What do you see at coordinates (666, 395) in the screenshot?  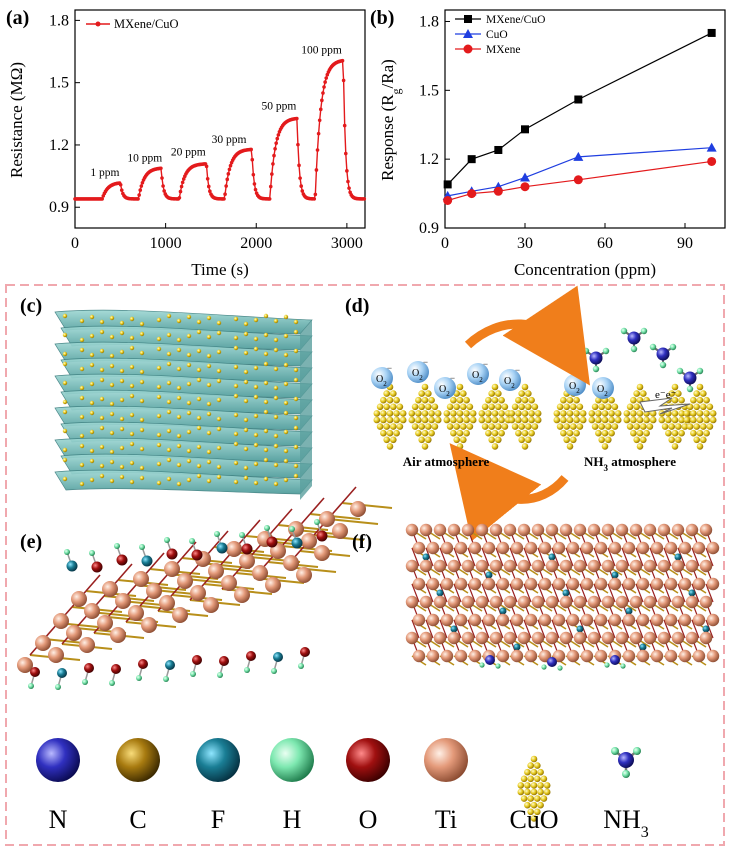 I see `electron-label: e⁻e⁻` at bounding box center [666, 395].